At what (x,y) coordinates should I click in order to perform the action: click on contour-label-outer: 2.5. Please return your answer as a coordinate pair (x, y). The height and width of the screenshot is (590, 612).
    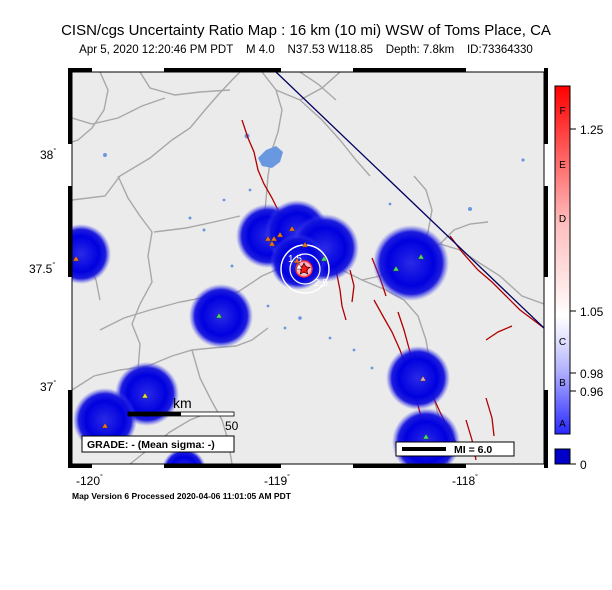
    Looking at the image, I should click on (321, 283).